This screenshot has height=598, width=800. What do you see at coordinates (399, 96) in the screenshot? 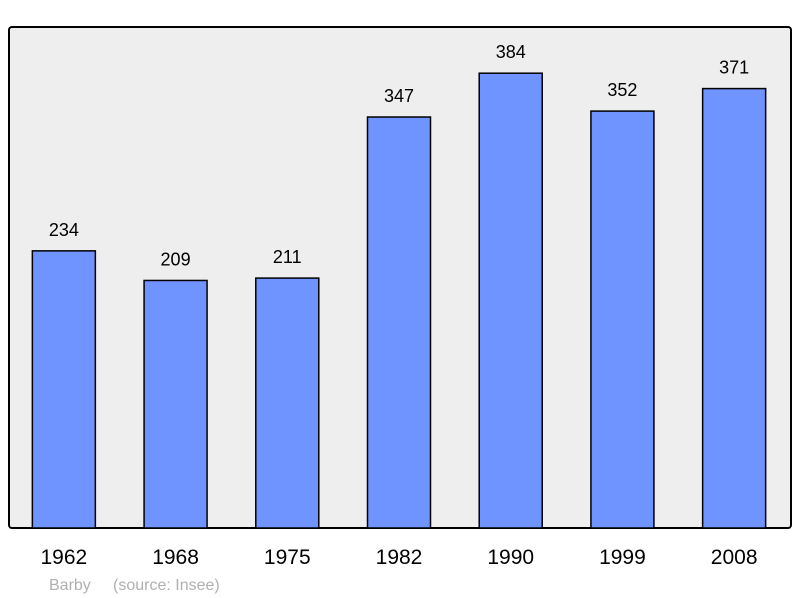
I see `data-label-1982: 347` at bounding box center [399, 96].